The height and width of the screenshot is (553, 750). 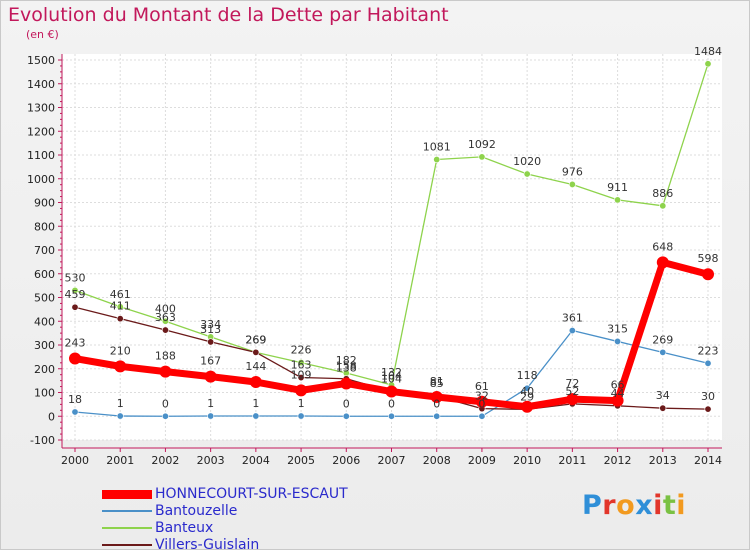 I want to click on logo-letter: r, so click(x=609, y=505).